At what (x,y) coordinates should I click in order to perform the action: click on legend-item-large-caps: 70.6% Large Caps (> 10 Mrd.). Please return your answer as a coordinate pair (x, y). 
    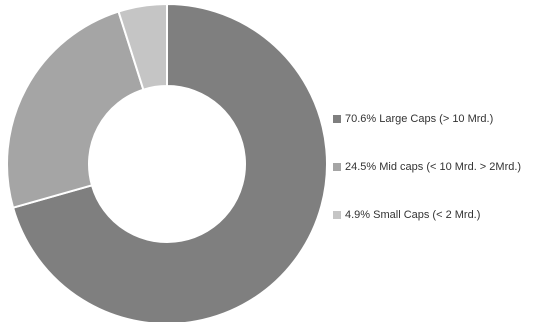
    Looking at the image, I should click on (427, 119).